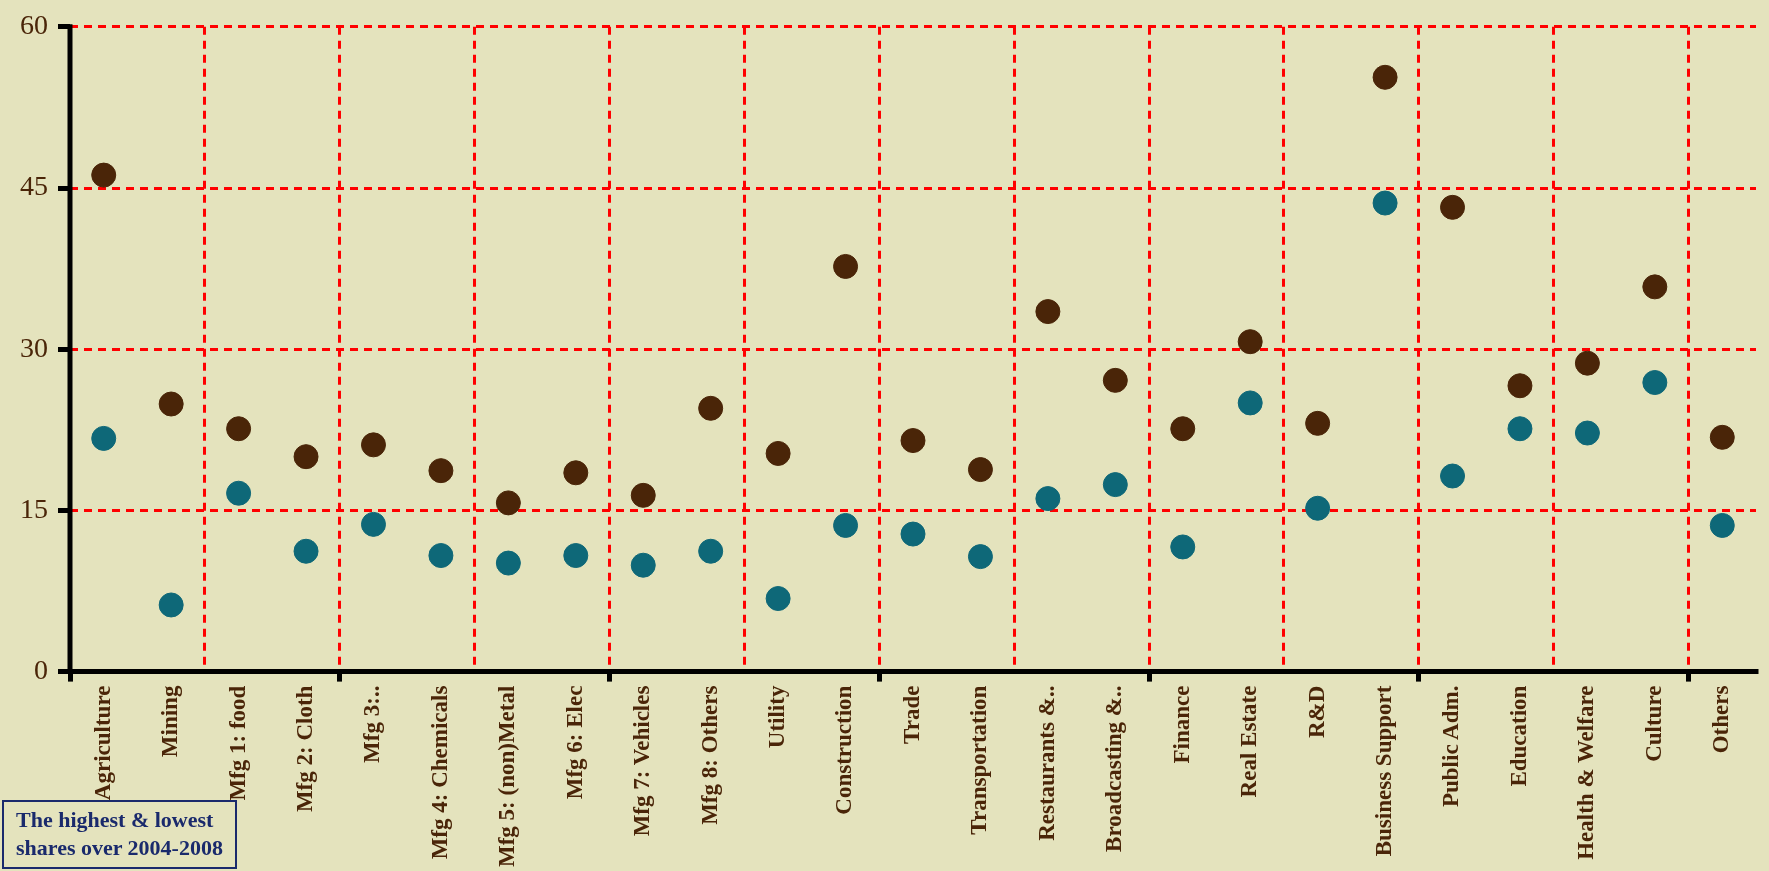  What do you see at coordinates (34, 508) in the screenshot?
I see `y-tick-label: 15` at bounding box center [34, 508].